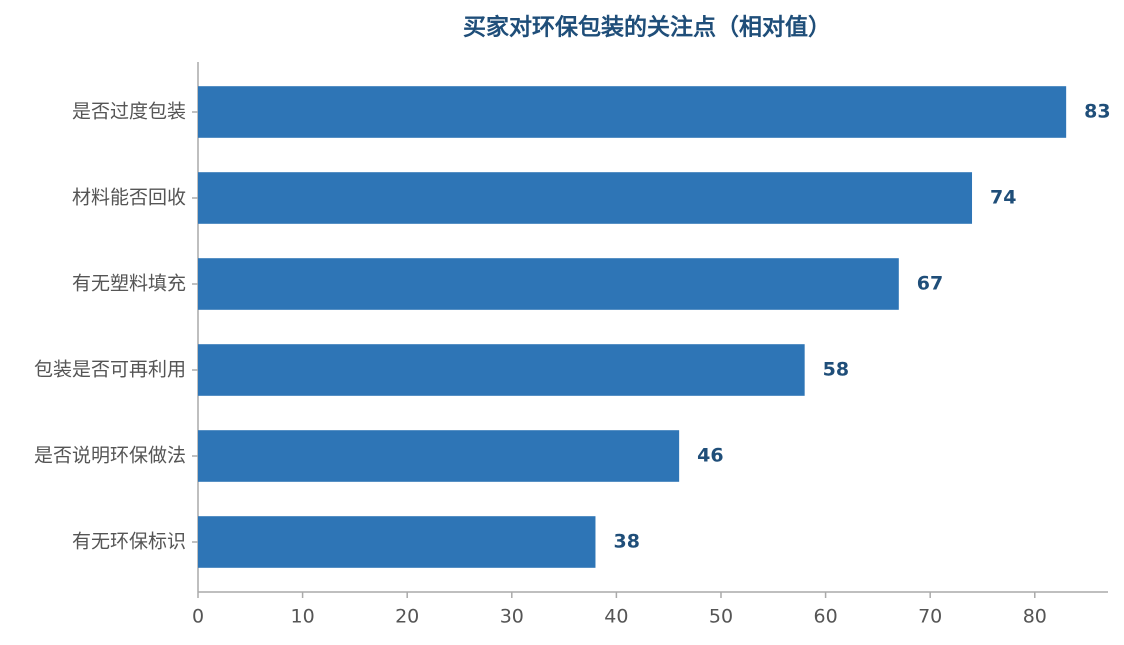 The width and height of the screenshot is (1124, 645). What do you see at coordinates (129, 284) in the screenshot?
I see `y-tick-label: 有无塑料填充` at bounding box center [129, 284].